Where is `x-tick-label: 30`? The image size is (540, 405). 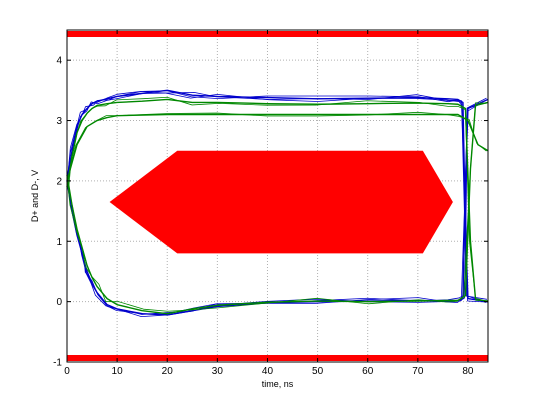 x-tick-label: 30 is located at coordinates (218, 371).